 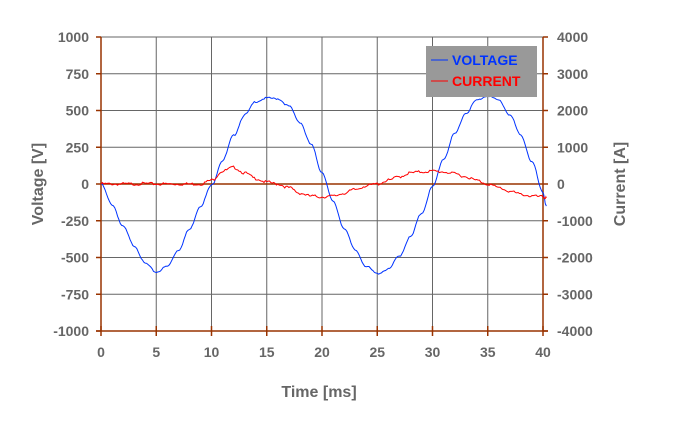 I want to click on x-tick-label: 40, so click(x=543, y=352).